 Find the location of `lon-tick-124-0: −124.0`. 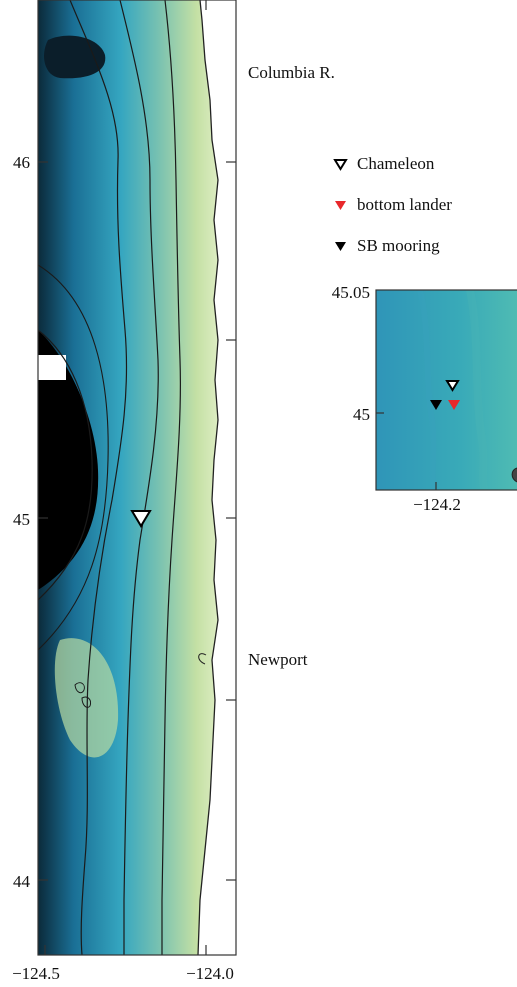

lon-tick-124-0: −124.0 is located at coordinates (210, 973).